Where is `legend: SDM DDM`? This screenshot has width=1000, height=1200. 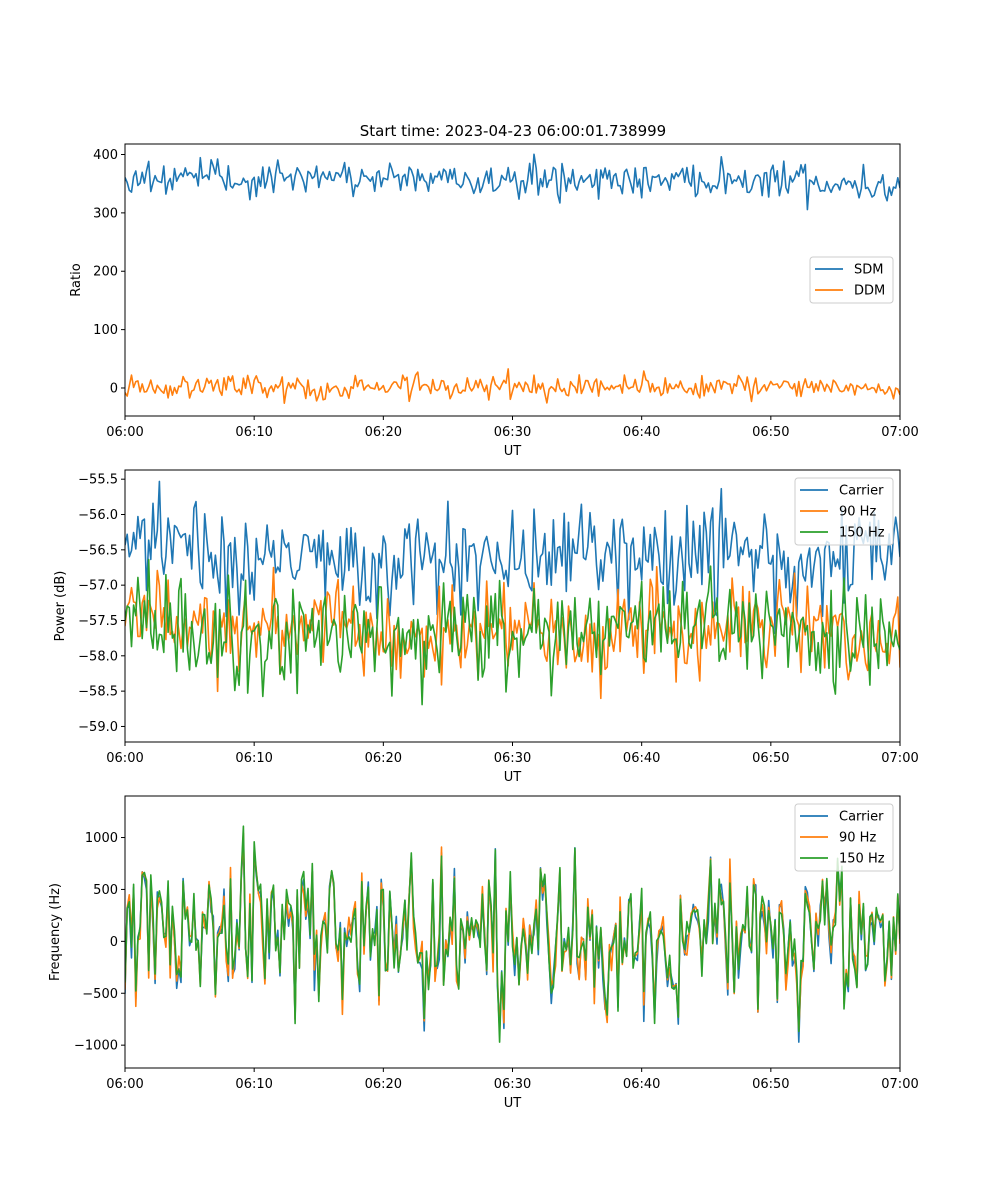 legend: SDM DDM is located at coordinates (851, 280).